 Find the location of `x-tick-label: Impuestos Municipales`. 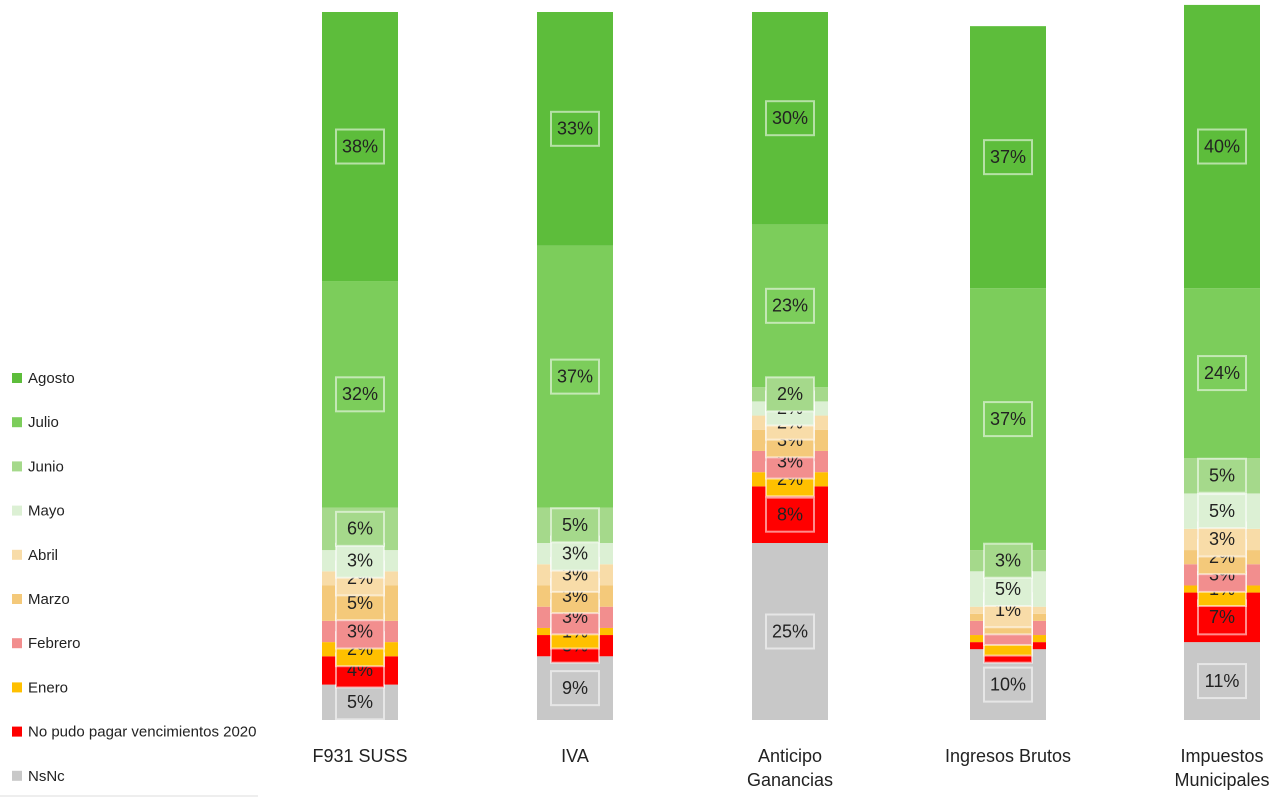

x-tick-label: Impuestos Municipales is located at coordinates (1222, 768).